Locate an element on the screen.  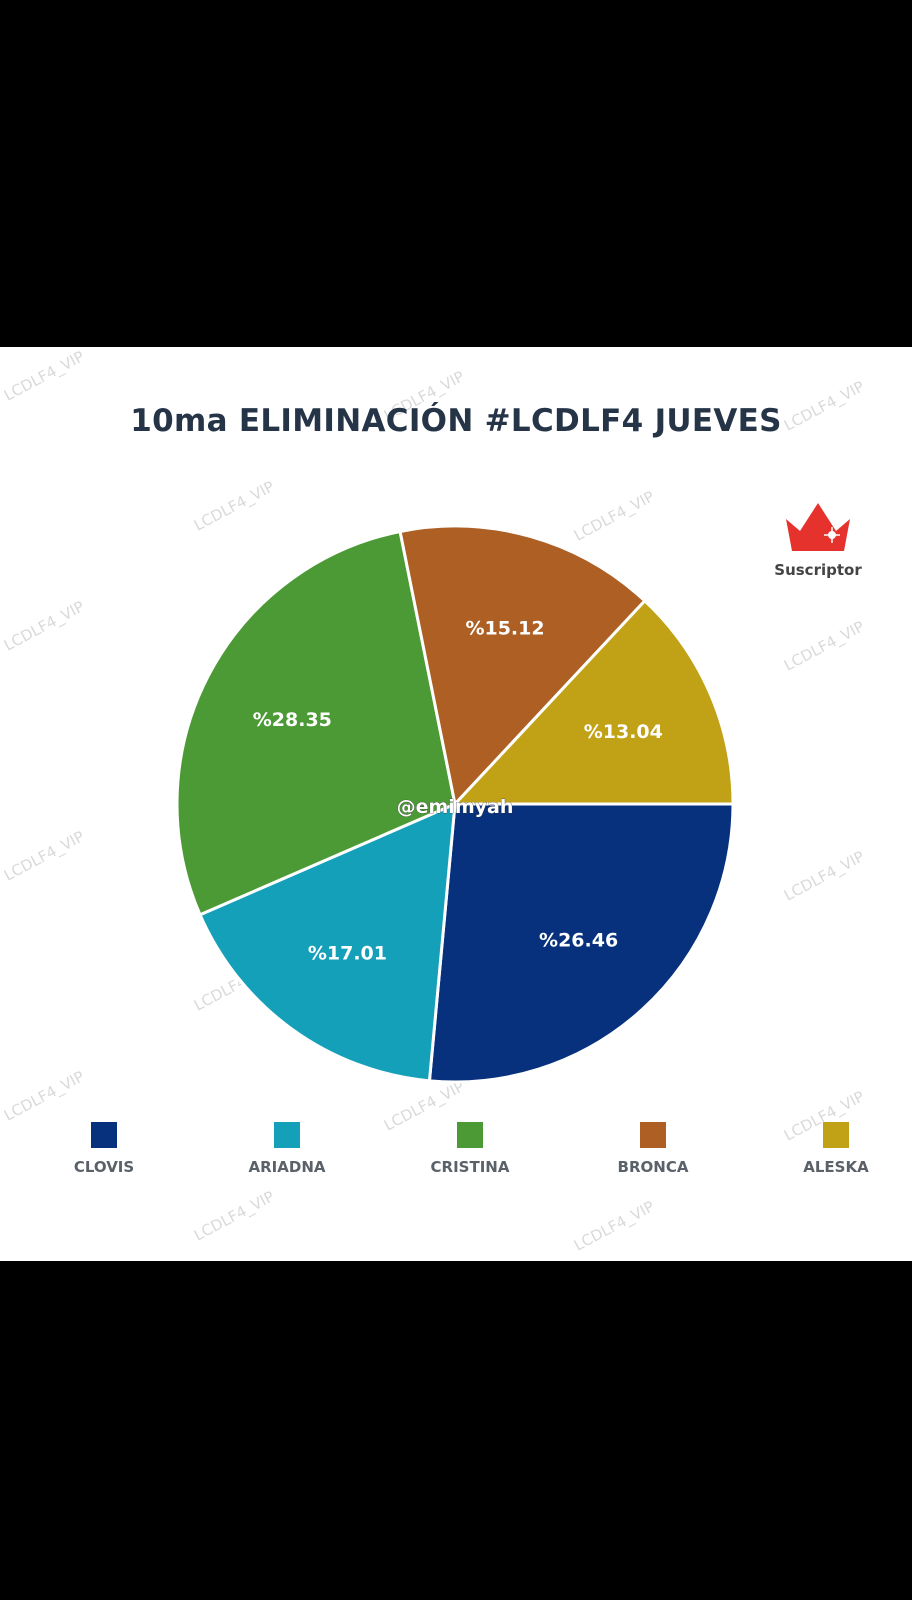
overlay-handle: @emimyah is located at coordinates (455, 807).